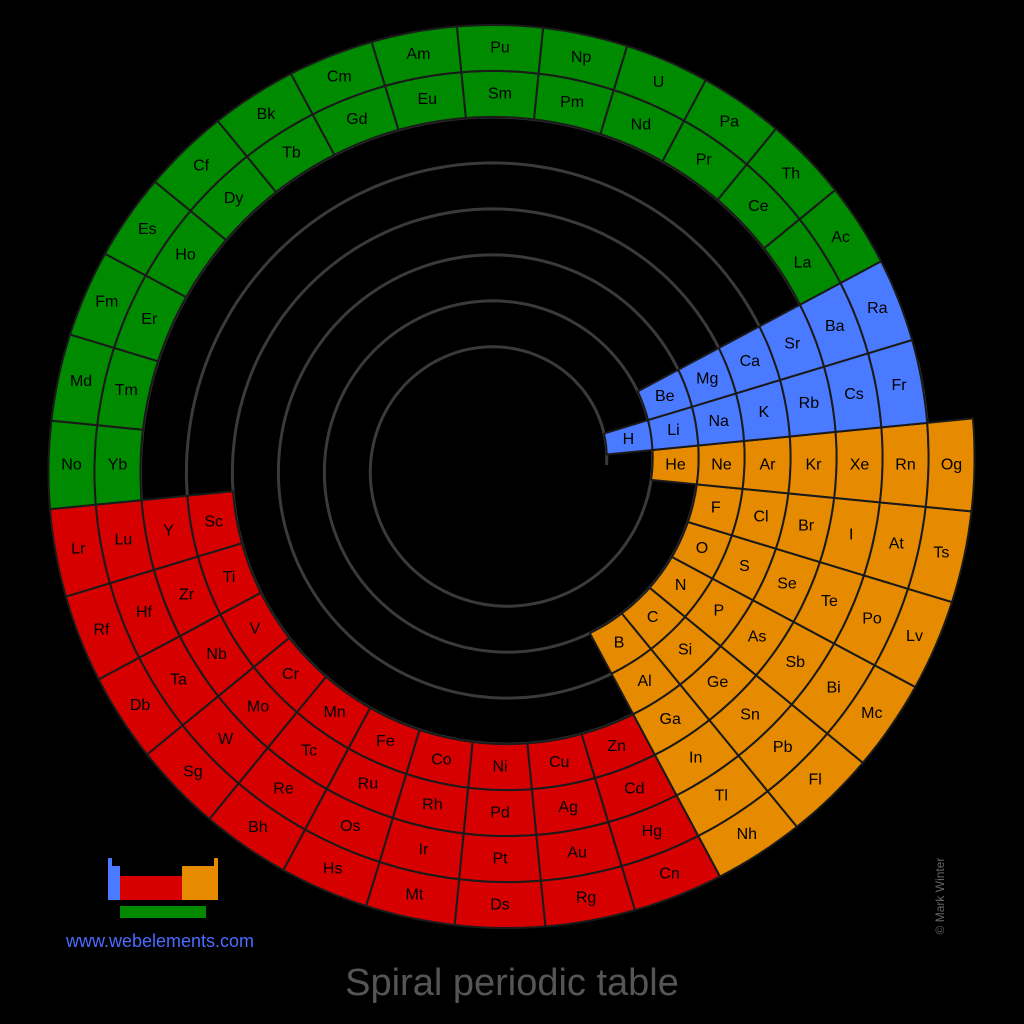 Image resolution: width=1024 pixels, height=1024 pixels. I want to click on element-symbol: Sg, so click(193, 772).